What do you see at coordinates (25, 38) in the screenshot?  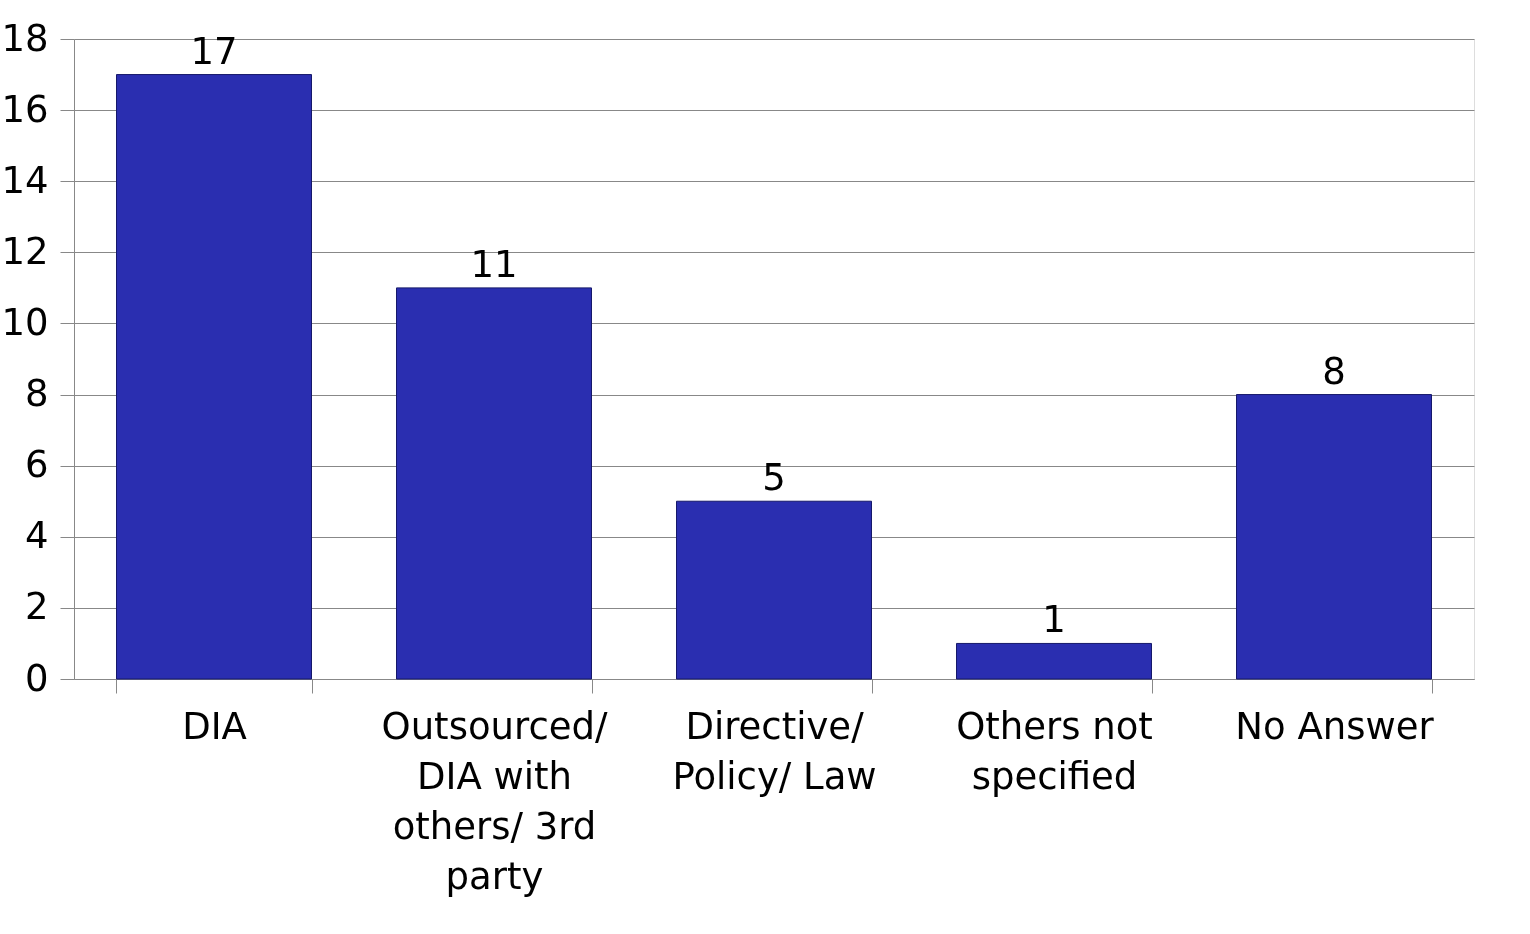 I see `y-tick-label: 18` at bounding box center [25, 38].